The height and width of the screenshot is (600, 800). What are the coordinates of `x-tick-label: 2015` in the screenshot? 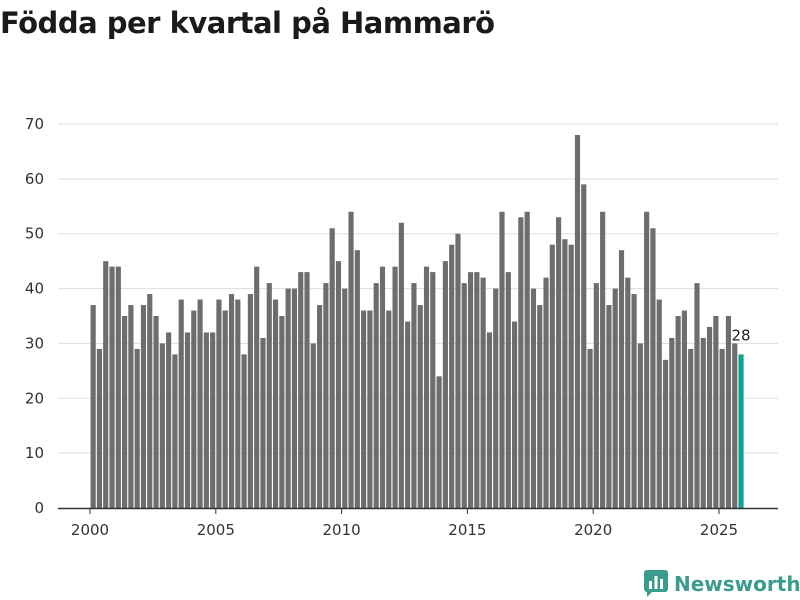 It's located at (467, 530).